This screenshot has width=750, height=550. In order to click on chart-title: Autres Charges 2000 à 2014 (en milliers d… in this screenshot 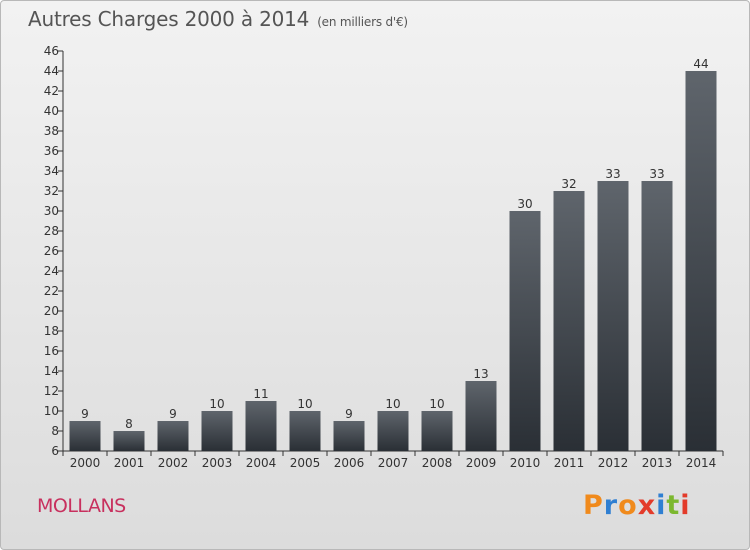, I will do `click(218, 19)`.